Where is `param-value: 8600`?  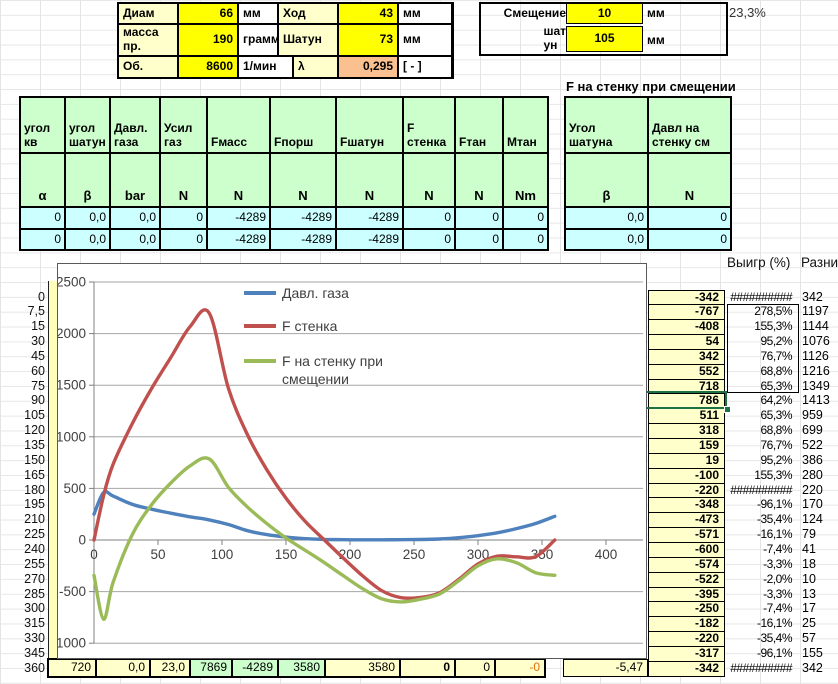 param-value: 8600 is located at coordinates (208, 67).